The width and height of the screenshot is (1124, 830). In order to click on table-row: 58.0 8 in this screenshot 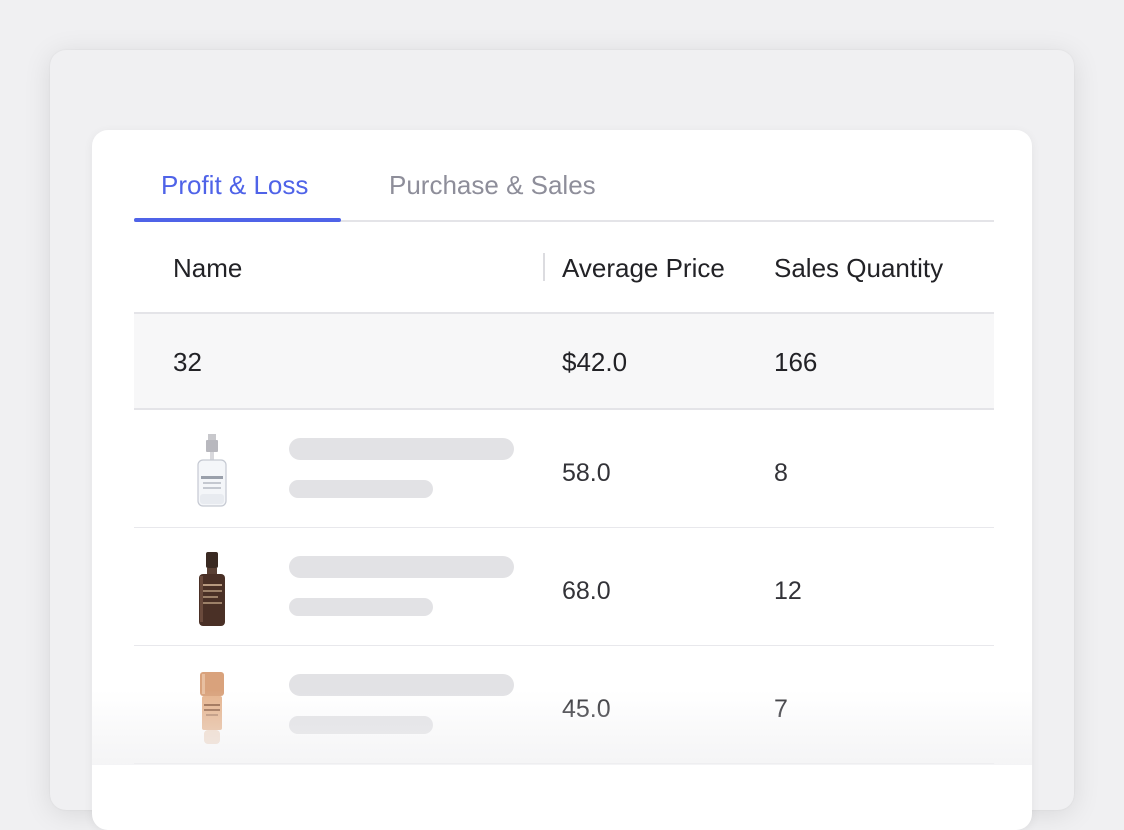, I will do `click(564, 469)`.